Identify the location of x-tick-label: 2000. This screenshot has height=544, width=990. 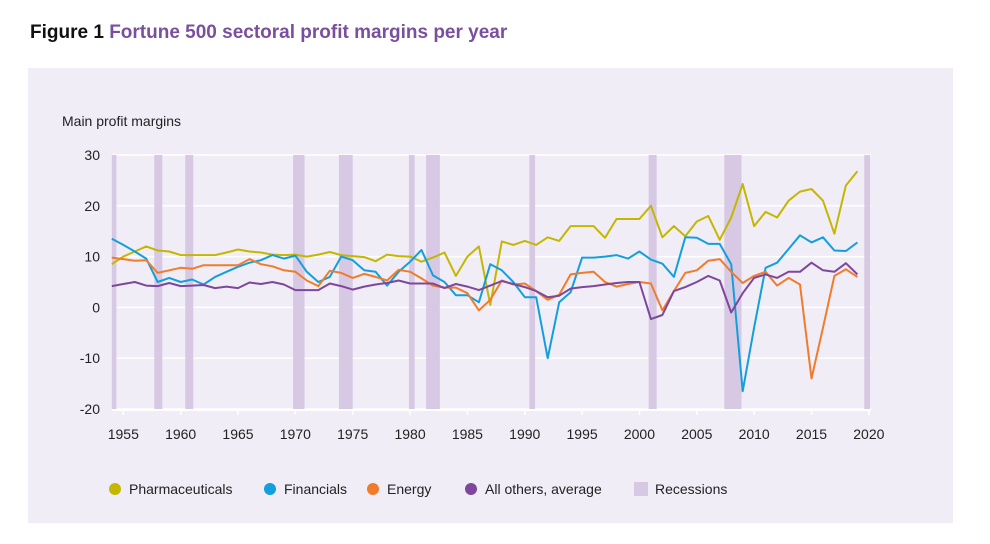
(639, 434).